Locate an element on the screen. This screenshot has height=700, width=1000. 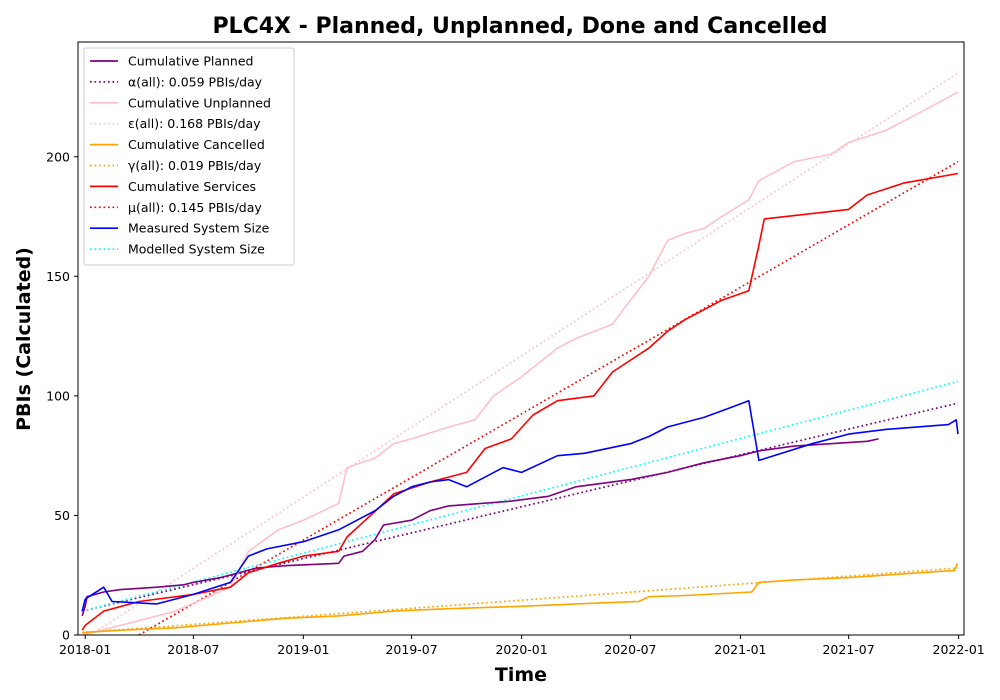
x-tick-label: 2018-01 is located at coordinates (85, 649).